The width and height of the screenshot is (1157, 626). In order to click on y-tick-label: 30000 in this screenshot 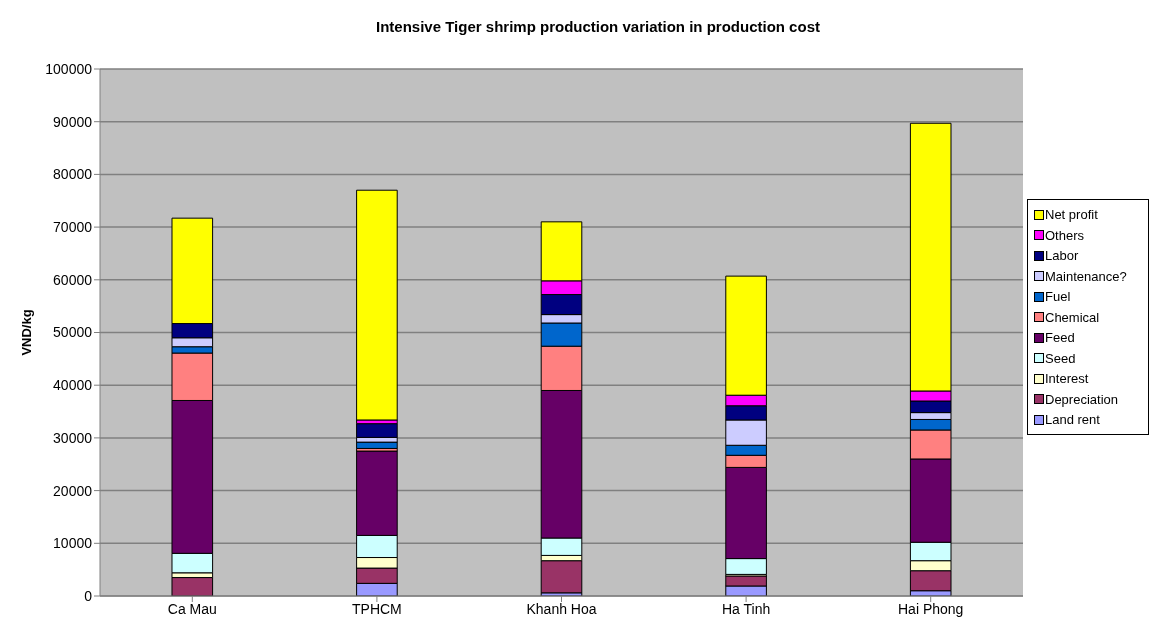, I will do `click(73, 437)`.